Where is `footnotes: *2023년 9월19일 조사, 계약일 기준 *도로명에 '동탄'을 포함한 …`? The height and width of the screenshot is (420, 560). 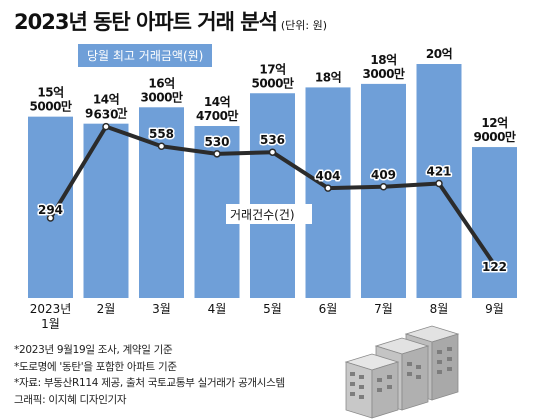
footnotes: *2023년 9월19일 조사, 계약일 기준 *도로명에 '동탄'을 포함한 … is located at coordinates (149, 375).